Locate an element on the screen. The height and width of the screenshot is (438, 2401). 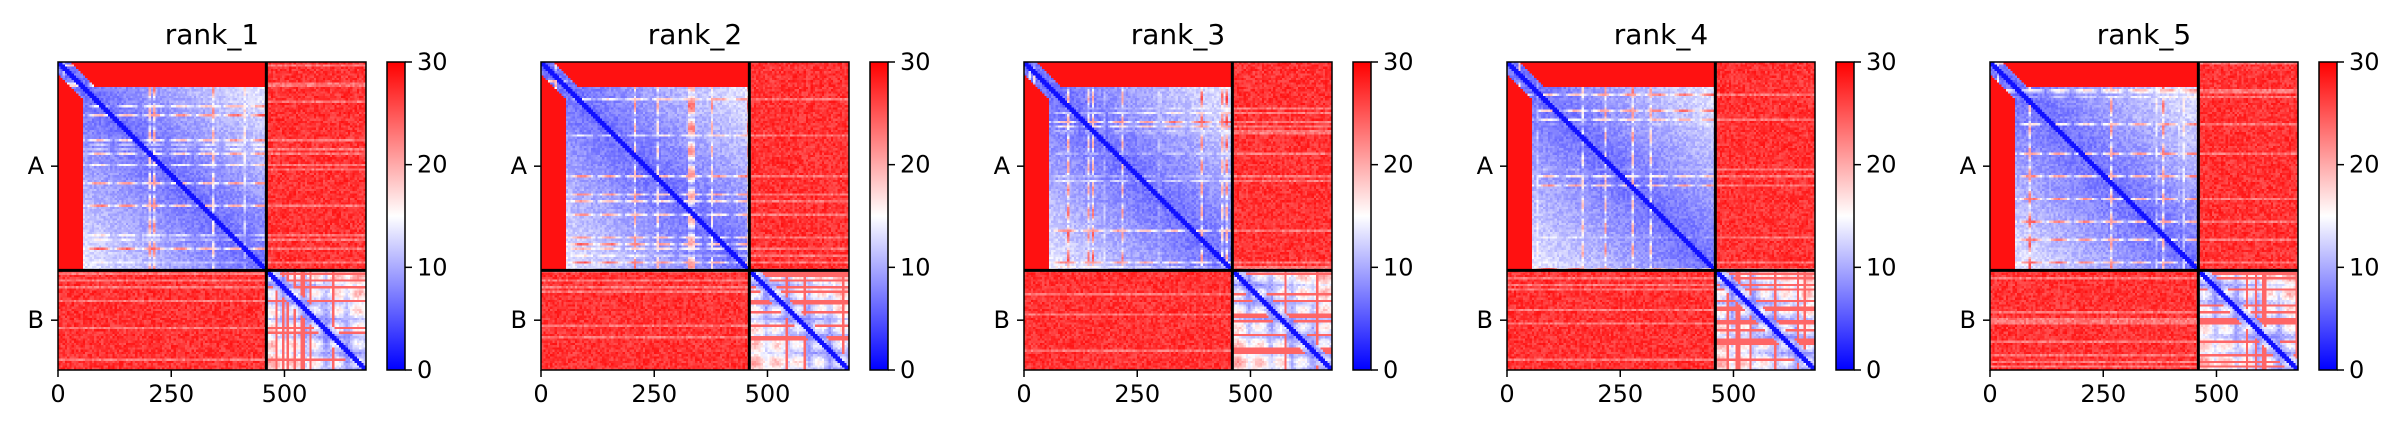
panel-title: rank_1 is located at coordinates (212, 34).